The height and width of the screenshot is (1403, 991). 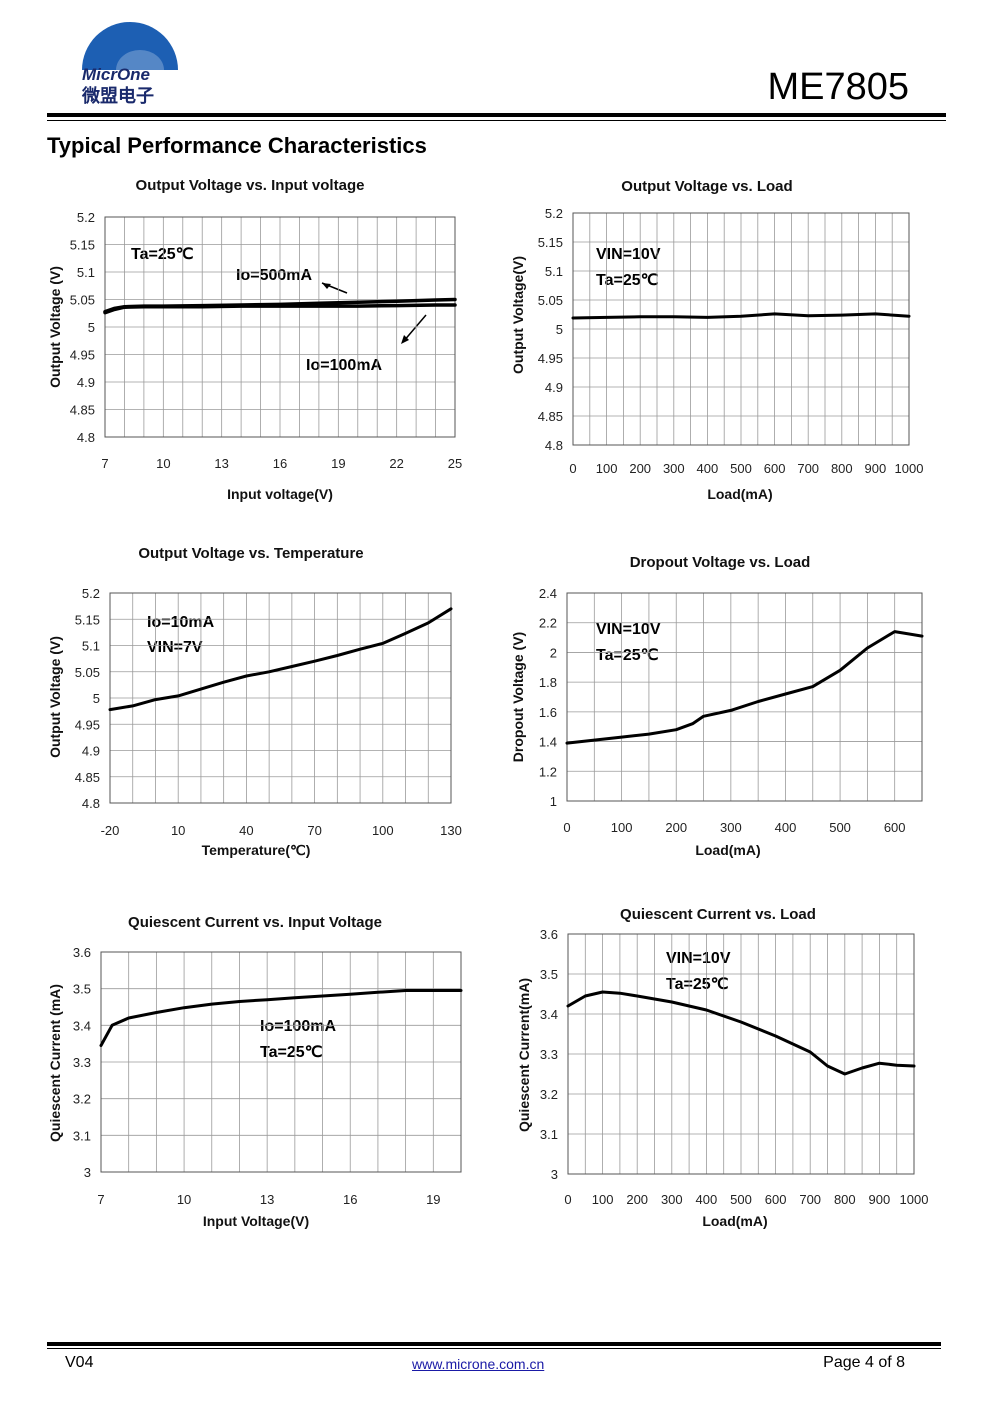 I want to click on footer-version: V04, so click(x=79, y=1362).